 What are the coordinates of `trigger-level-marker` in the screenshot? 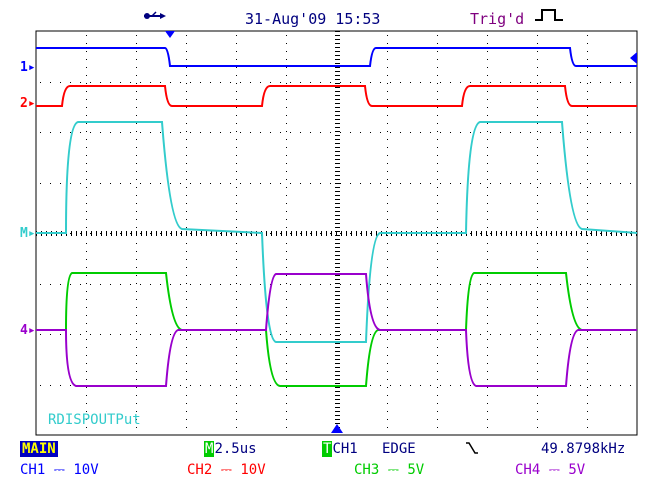 It's located at (633, 58).